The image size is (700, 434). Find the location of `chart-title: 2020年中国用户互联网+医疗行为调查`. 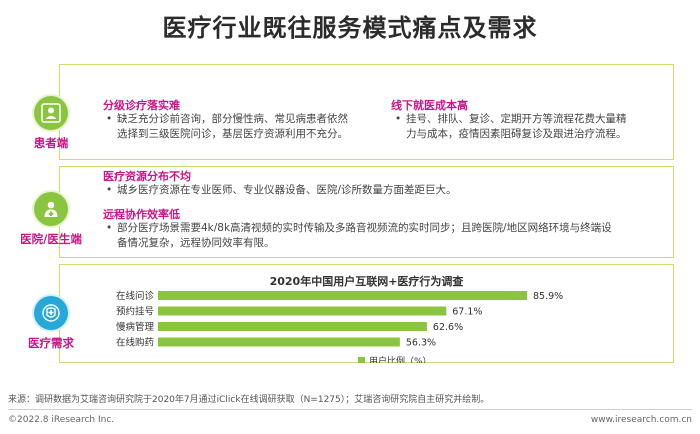

chart-title: 2020年中国用户互联网+医疗行为调查 is located at coordinates (366, 281).